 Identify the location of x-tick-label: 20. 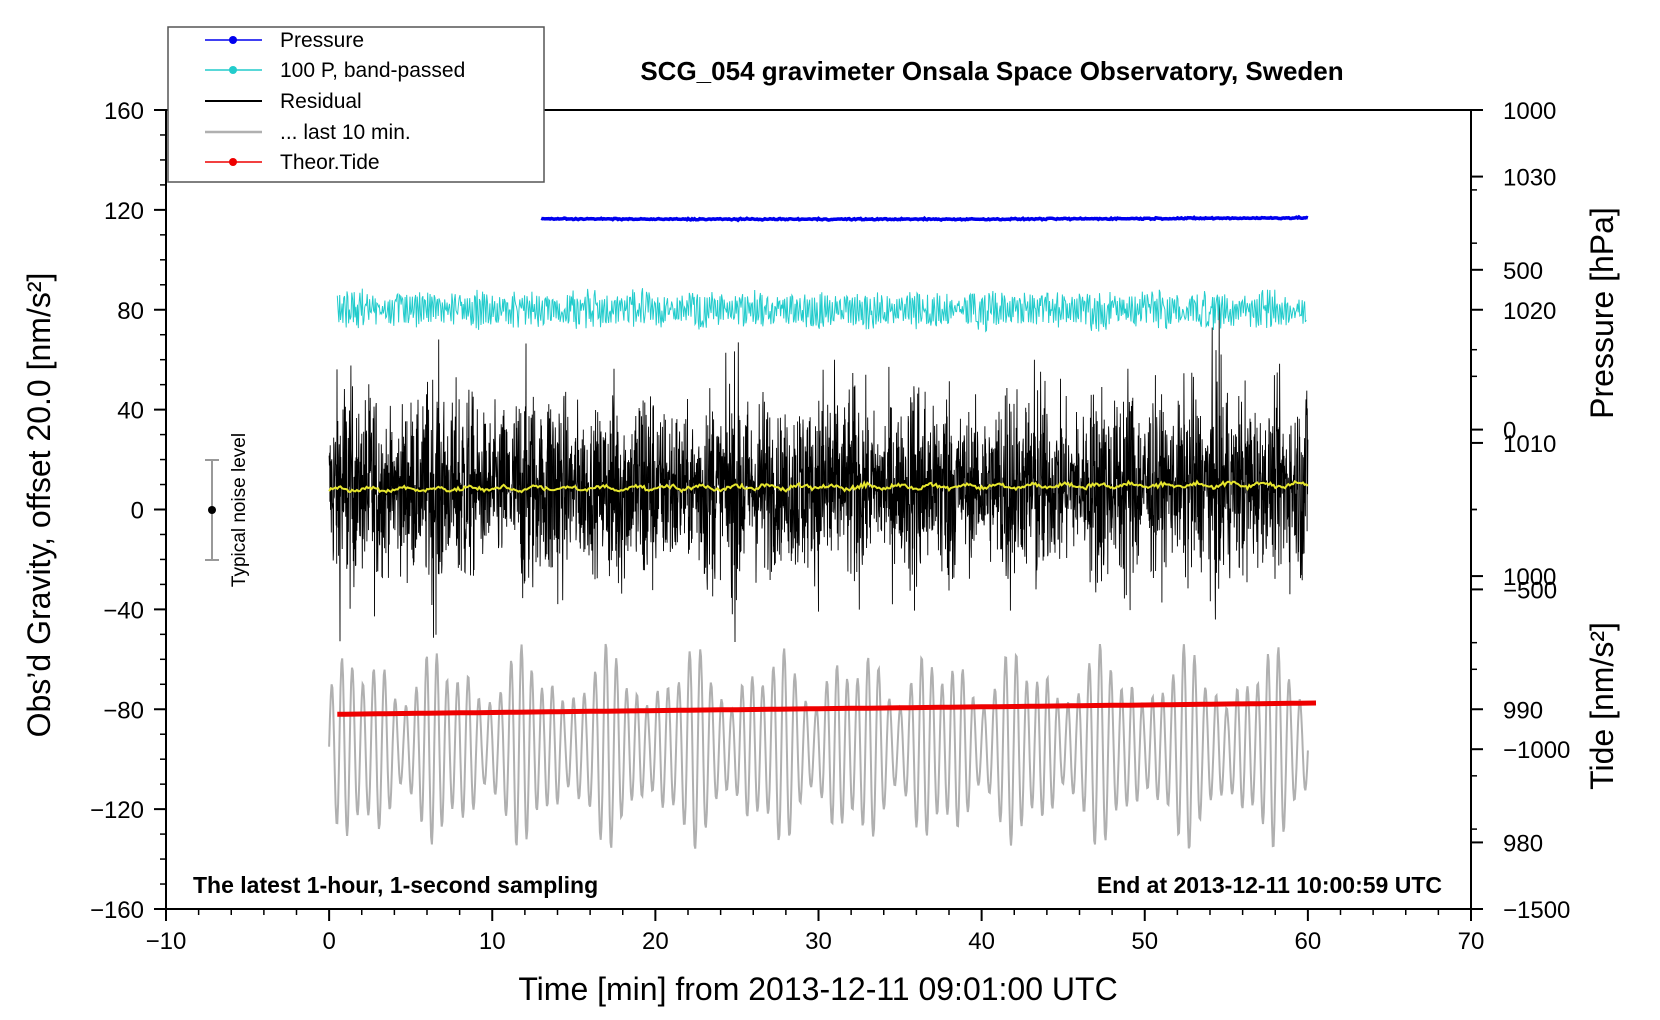
(655, 941).